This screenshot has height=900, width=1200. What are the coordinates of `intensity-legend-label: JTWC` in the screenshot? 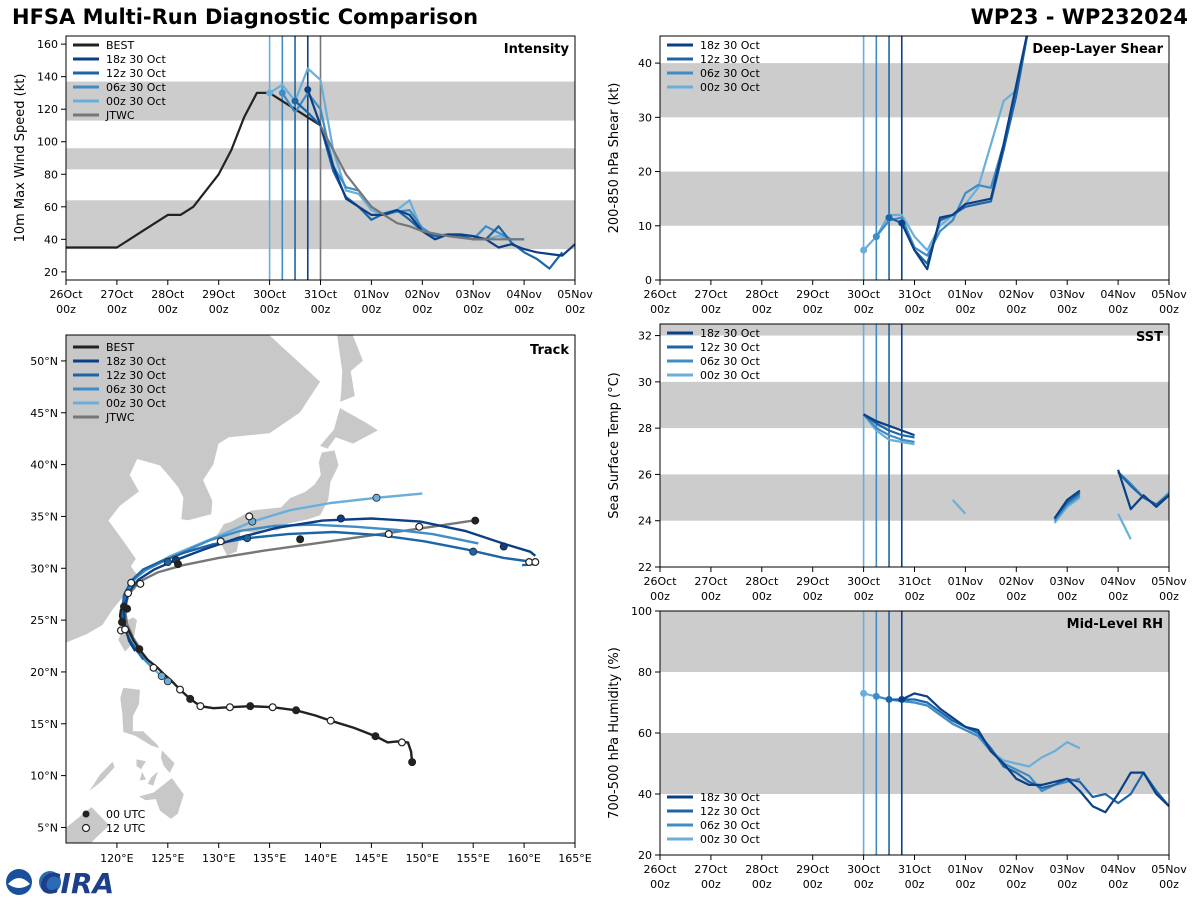 It's located at (120, 115).